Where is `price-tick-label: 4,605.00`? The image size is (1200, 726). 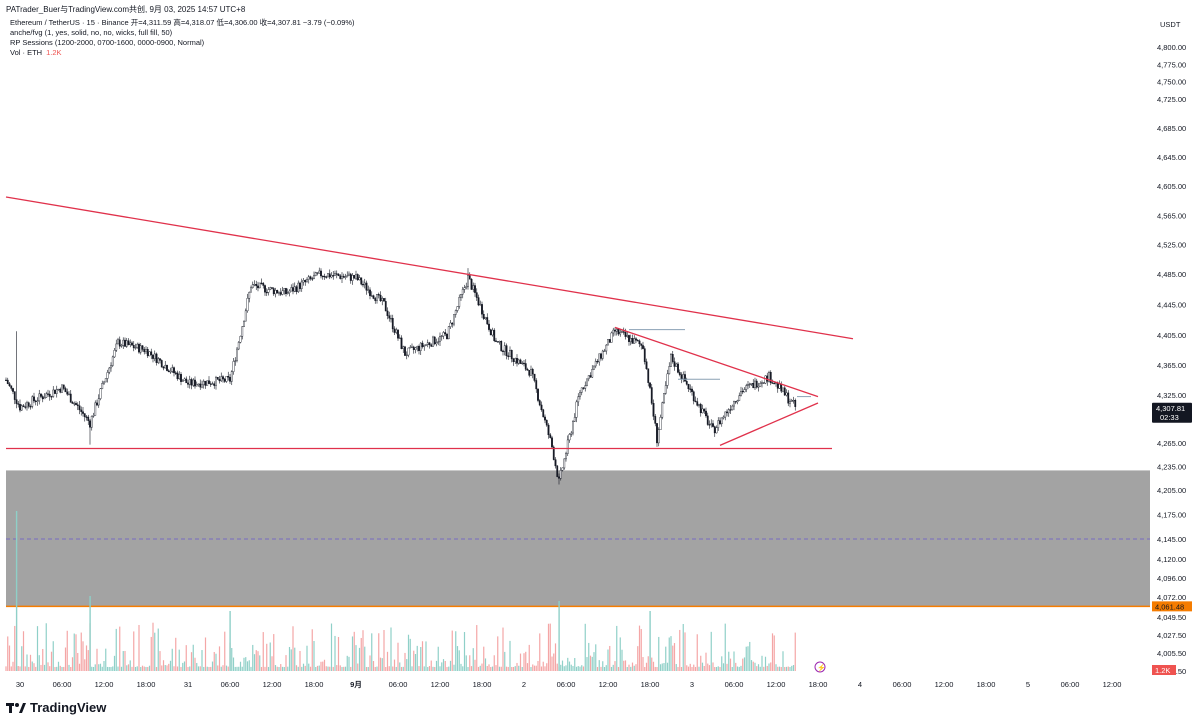 price-tick-label: 4,605.00 is located at coordinates (1171, 186).